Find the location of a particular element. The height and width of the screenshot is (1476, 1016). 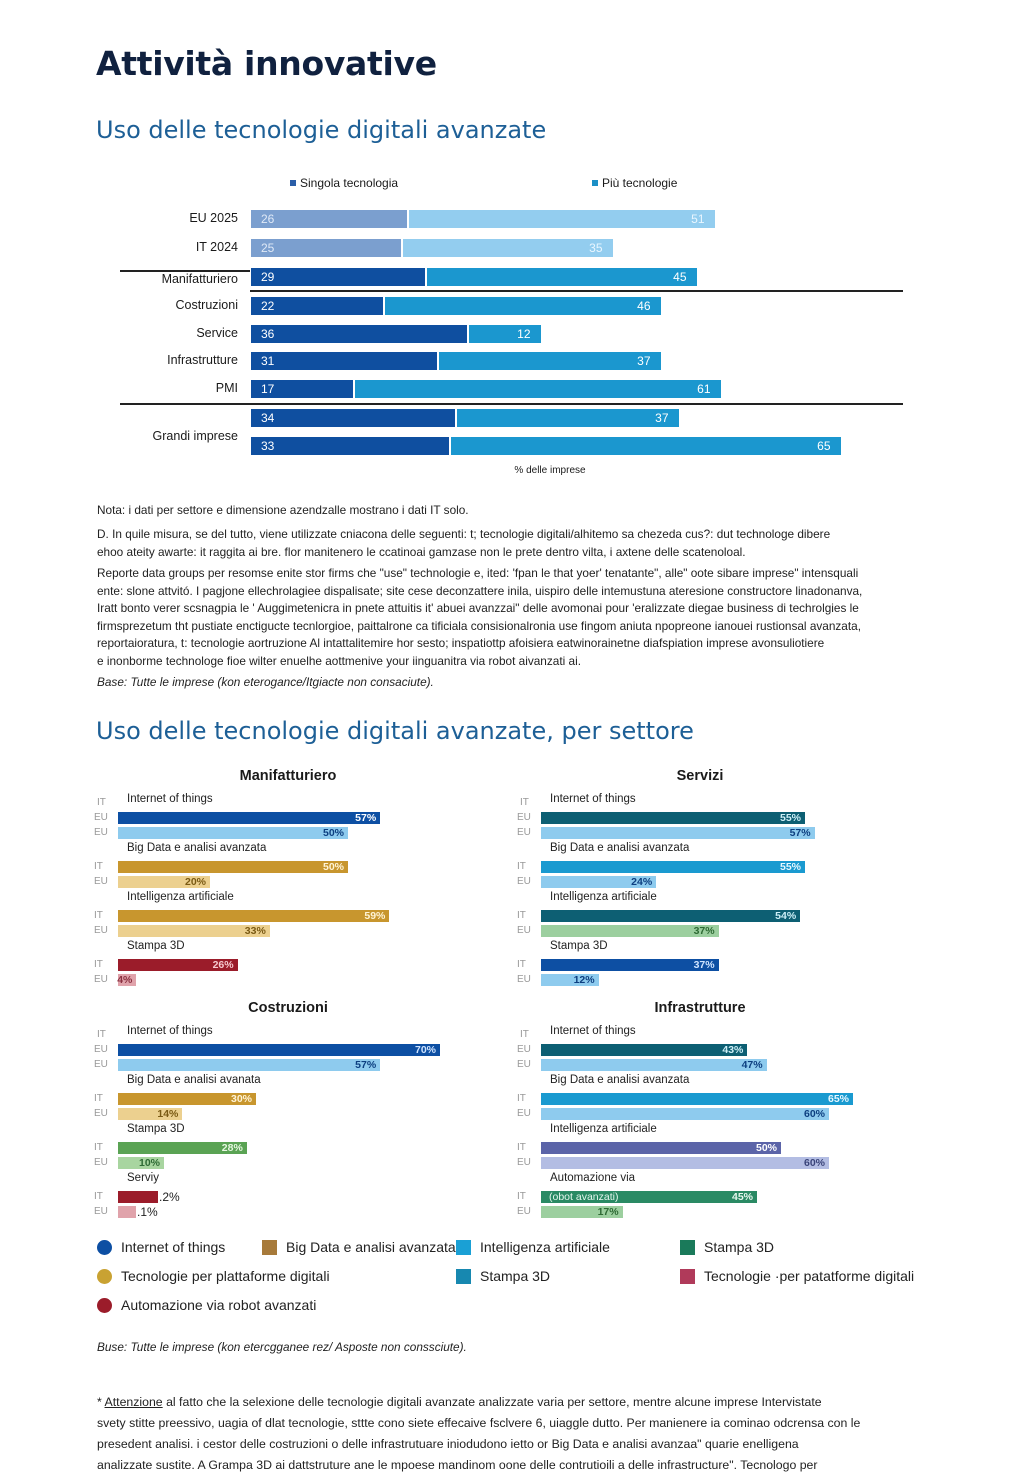

bar-inner-label: (obot avanzati) is located at coordinates (584, 1197).